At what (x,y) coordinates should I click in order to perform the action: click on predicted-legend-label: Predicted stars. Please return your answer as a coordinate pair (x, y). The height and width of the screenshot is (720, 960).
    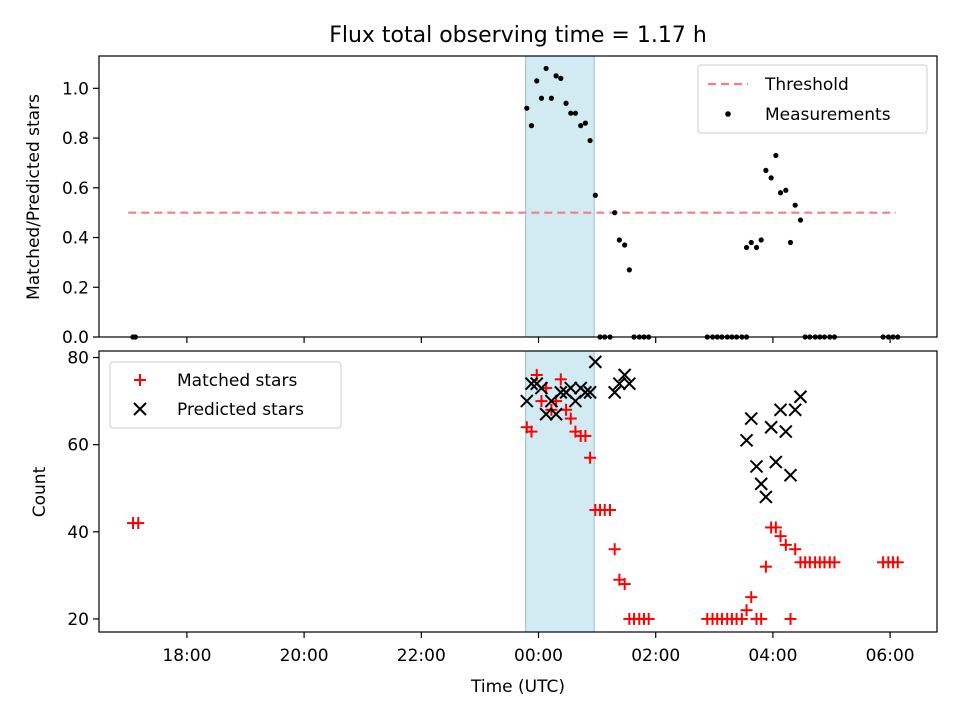
    Looking at the image, I should click on (240, 410).